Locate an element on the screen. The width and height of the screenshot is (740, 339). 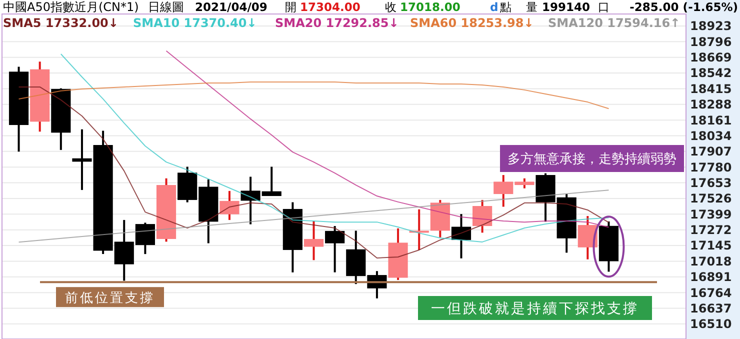
text: SMA20 17292.85↓ is located at coordinates (337, 23).